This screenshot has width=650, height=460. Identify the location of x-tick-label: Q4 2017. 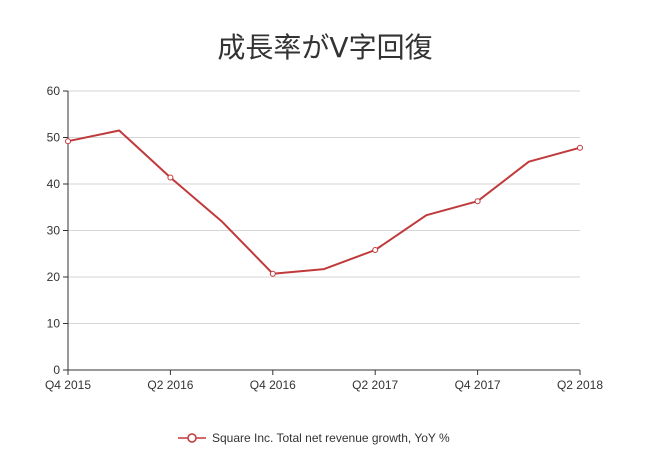
(478, 385).